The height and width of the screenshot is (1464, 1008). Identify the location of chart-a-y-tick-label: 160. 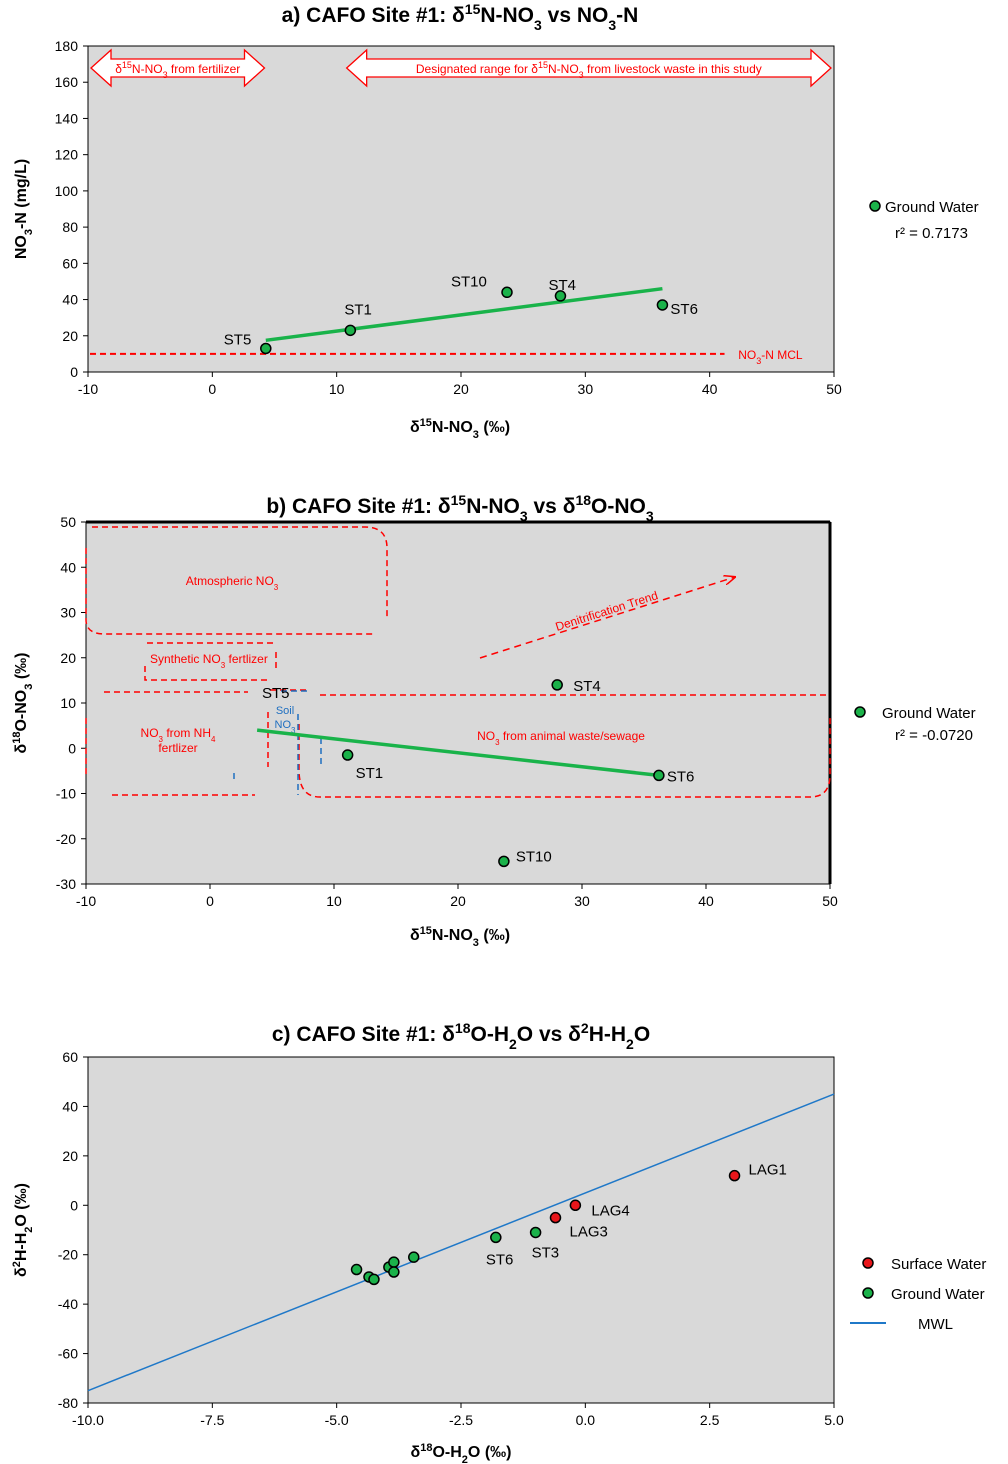
(67, 82).